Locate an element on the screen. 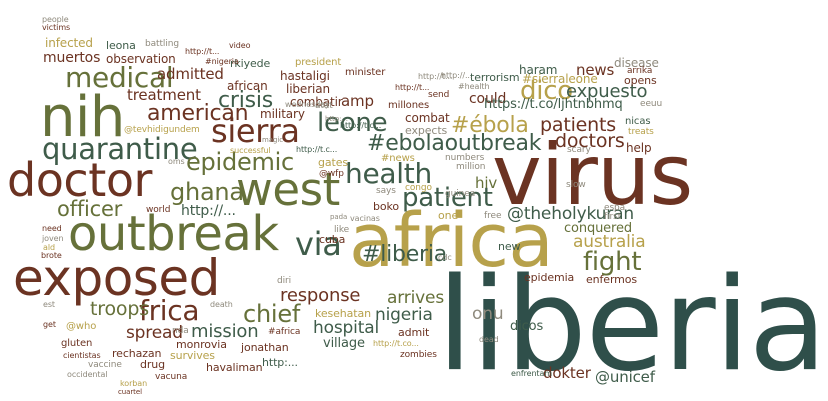 This screenshot has height=401, width=828. word: diri is located at coordinates (284, 281).